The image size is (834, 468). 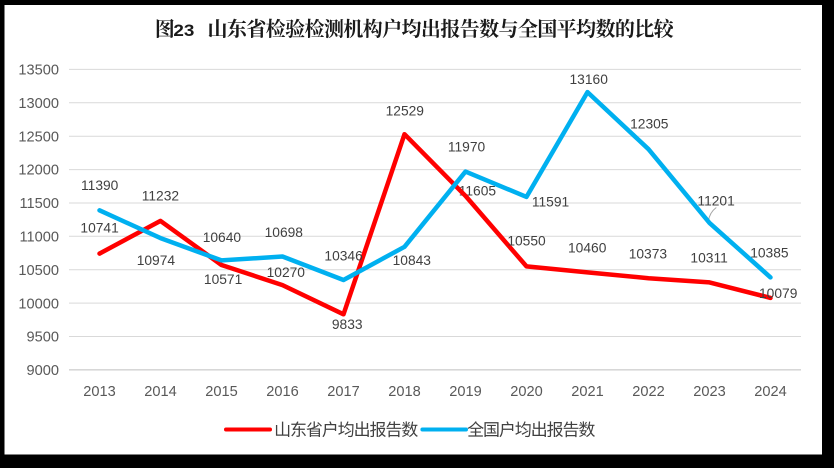 What do you see at coordinates (587, 248) in the screenshot?
I see `svg-text: 10460` at bounding box center [587, 248].